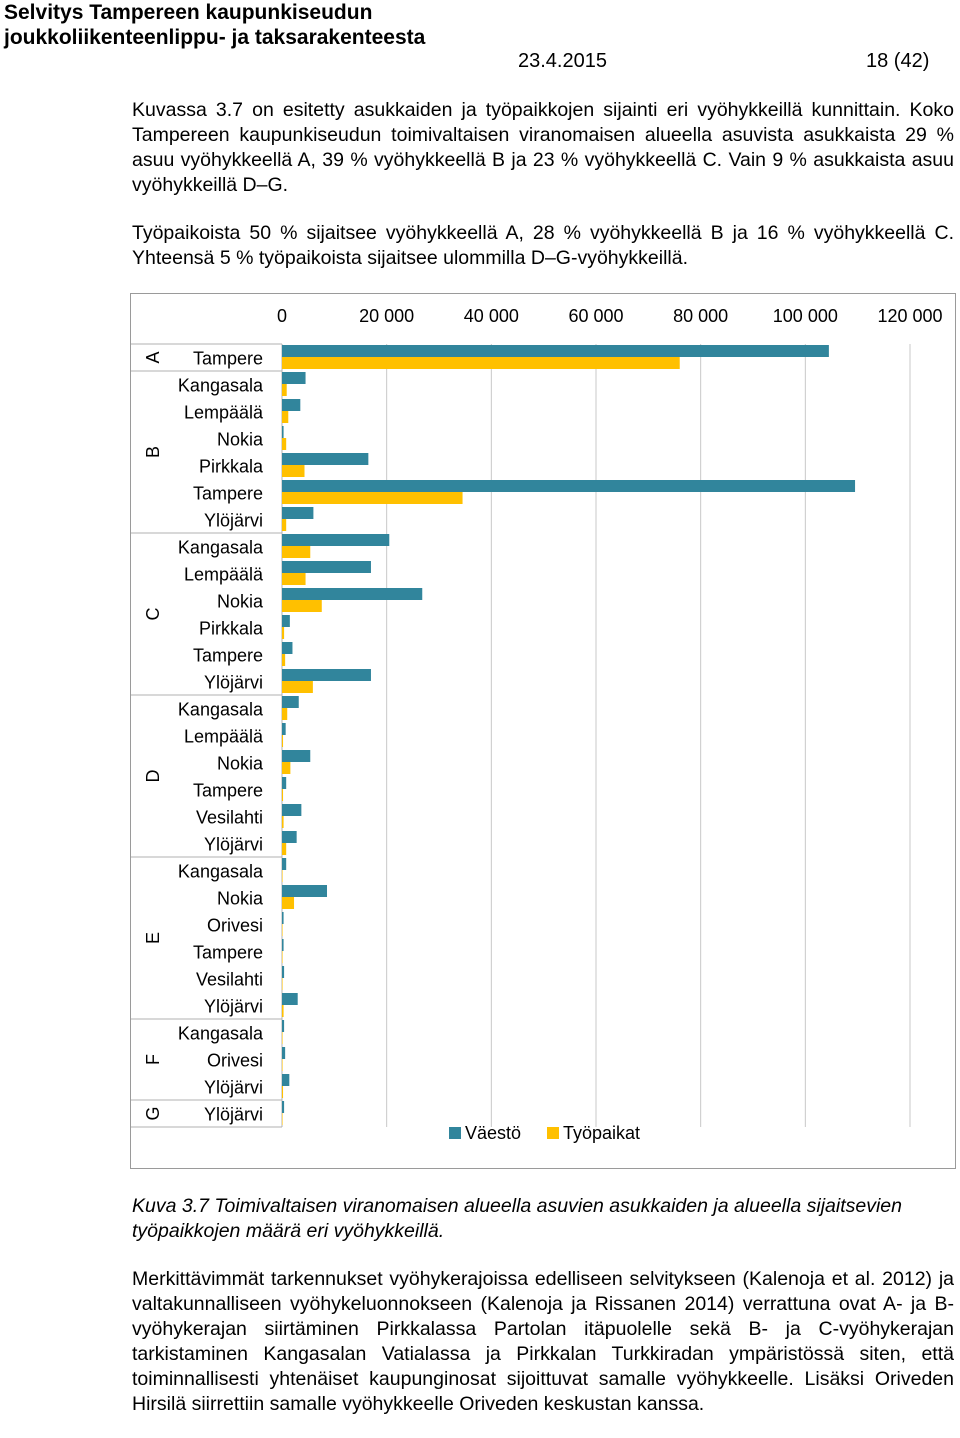 The height and width of the screenshot is (1438, 960). I want to click on x-tick-label: 80 000, so click(700, 316).